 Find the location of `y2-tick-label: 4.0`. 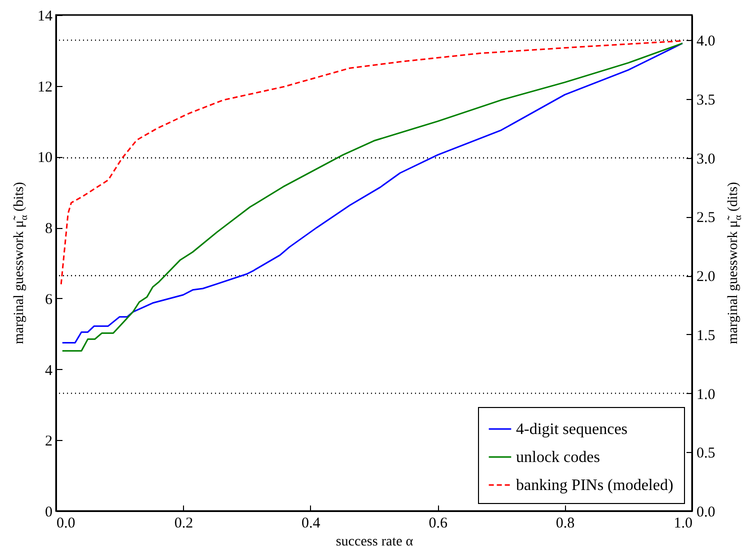

y2-tick-label: 4.0 is located at coordinates (706, 42).